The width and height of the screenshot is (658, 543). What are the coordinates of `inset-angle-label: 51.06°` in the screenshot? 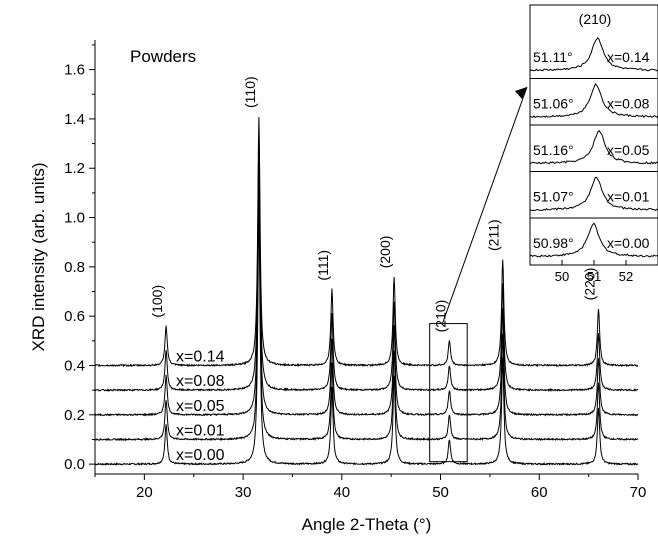 It's located at (553, 104).